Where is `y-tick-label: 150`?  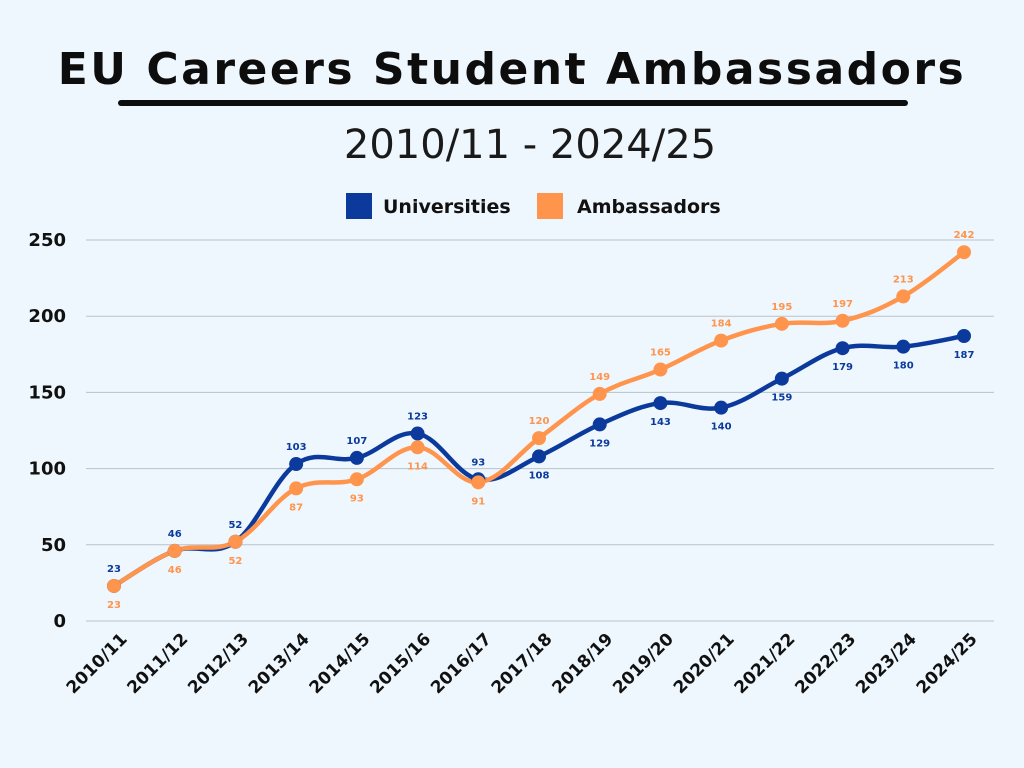 y-tick-label: 150 is located at coordinates (47, 392).